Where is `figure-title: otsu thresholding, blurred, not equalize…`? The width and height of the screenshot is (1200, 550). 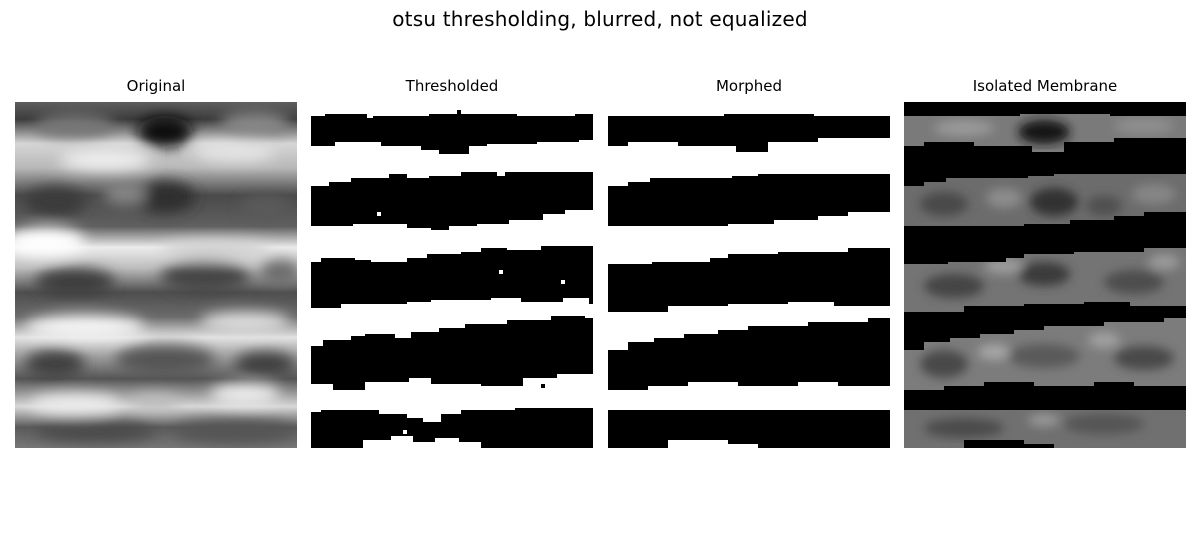
figure-title: otsu thresholding, blurred, not equalize… is located at coordinates (600, 19).